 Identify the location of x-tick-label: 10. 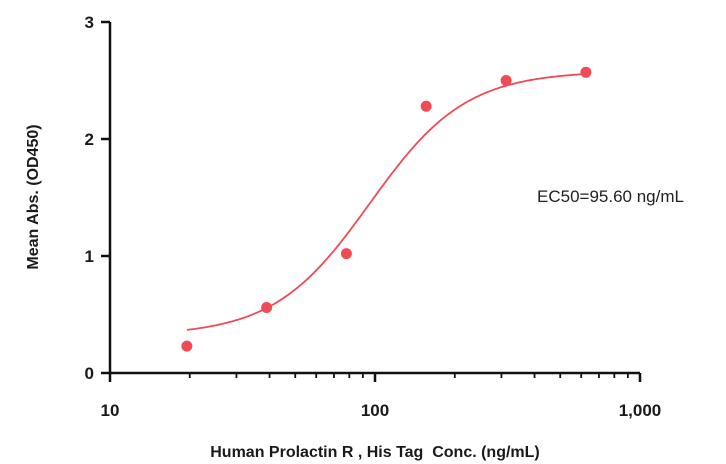
(110, 410).